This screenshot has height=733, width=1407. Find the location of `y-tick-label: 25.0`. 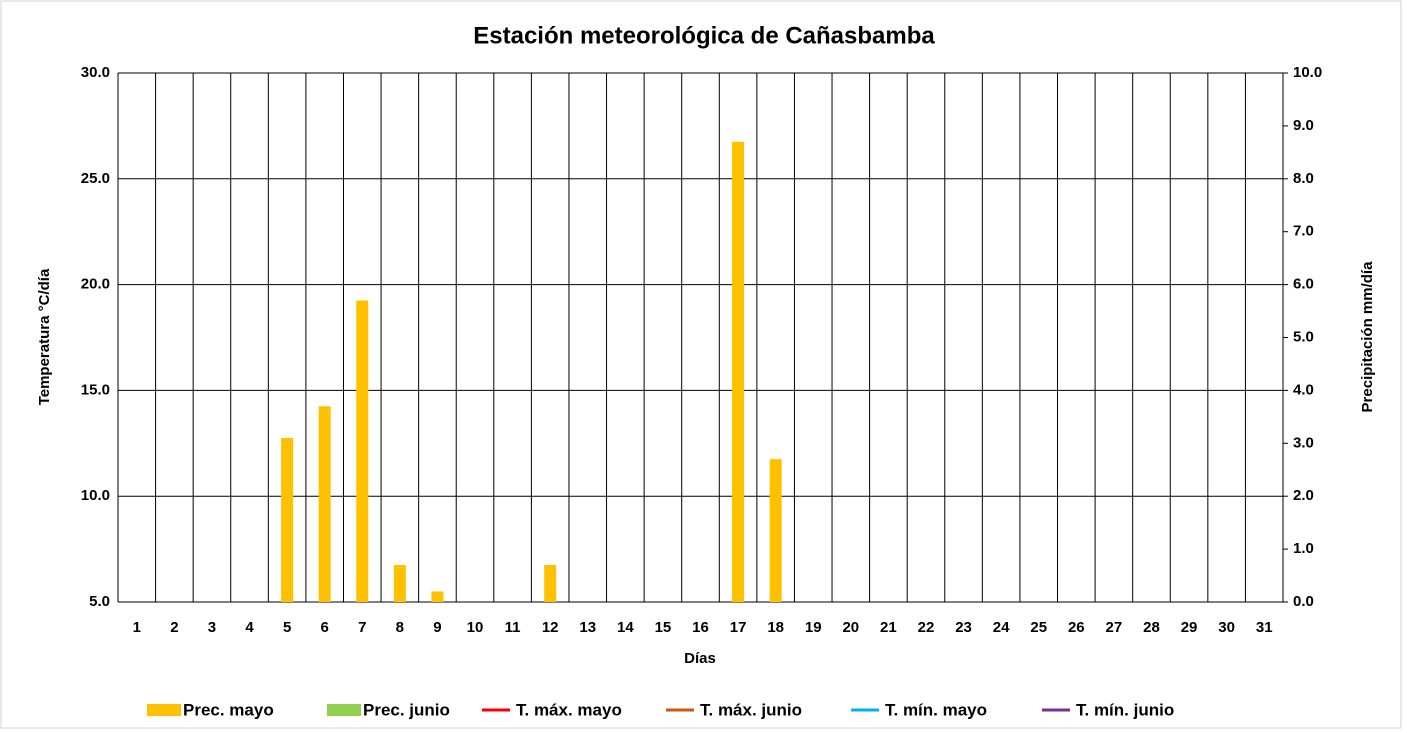

y-tick-label: 25.0 is located at coordinates (95, 178).